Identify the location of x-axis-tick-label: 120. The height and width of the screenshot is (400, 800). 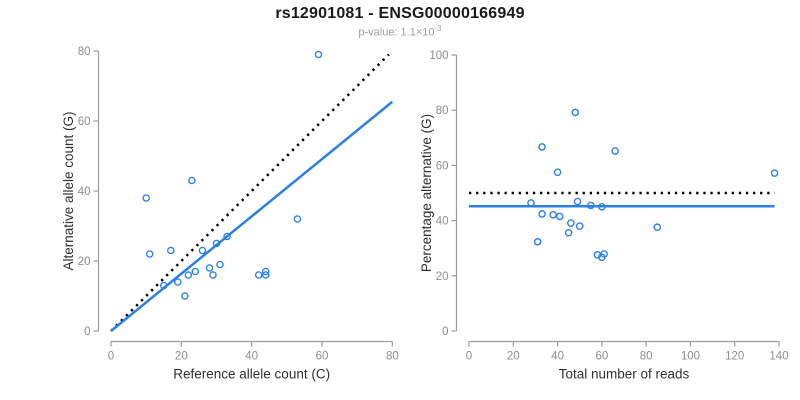
(734, 357).